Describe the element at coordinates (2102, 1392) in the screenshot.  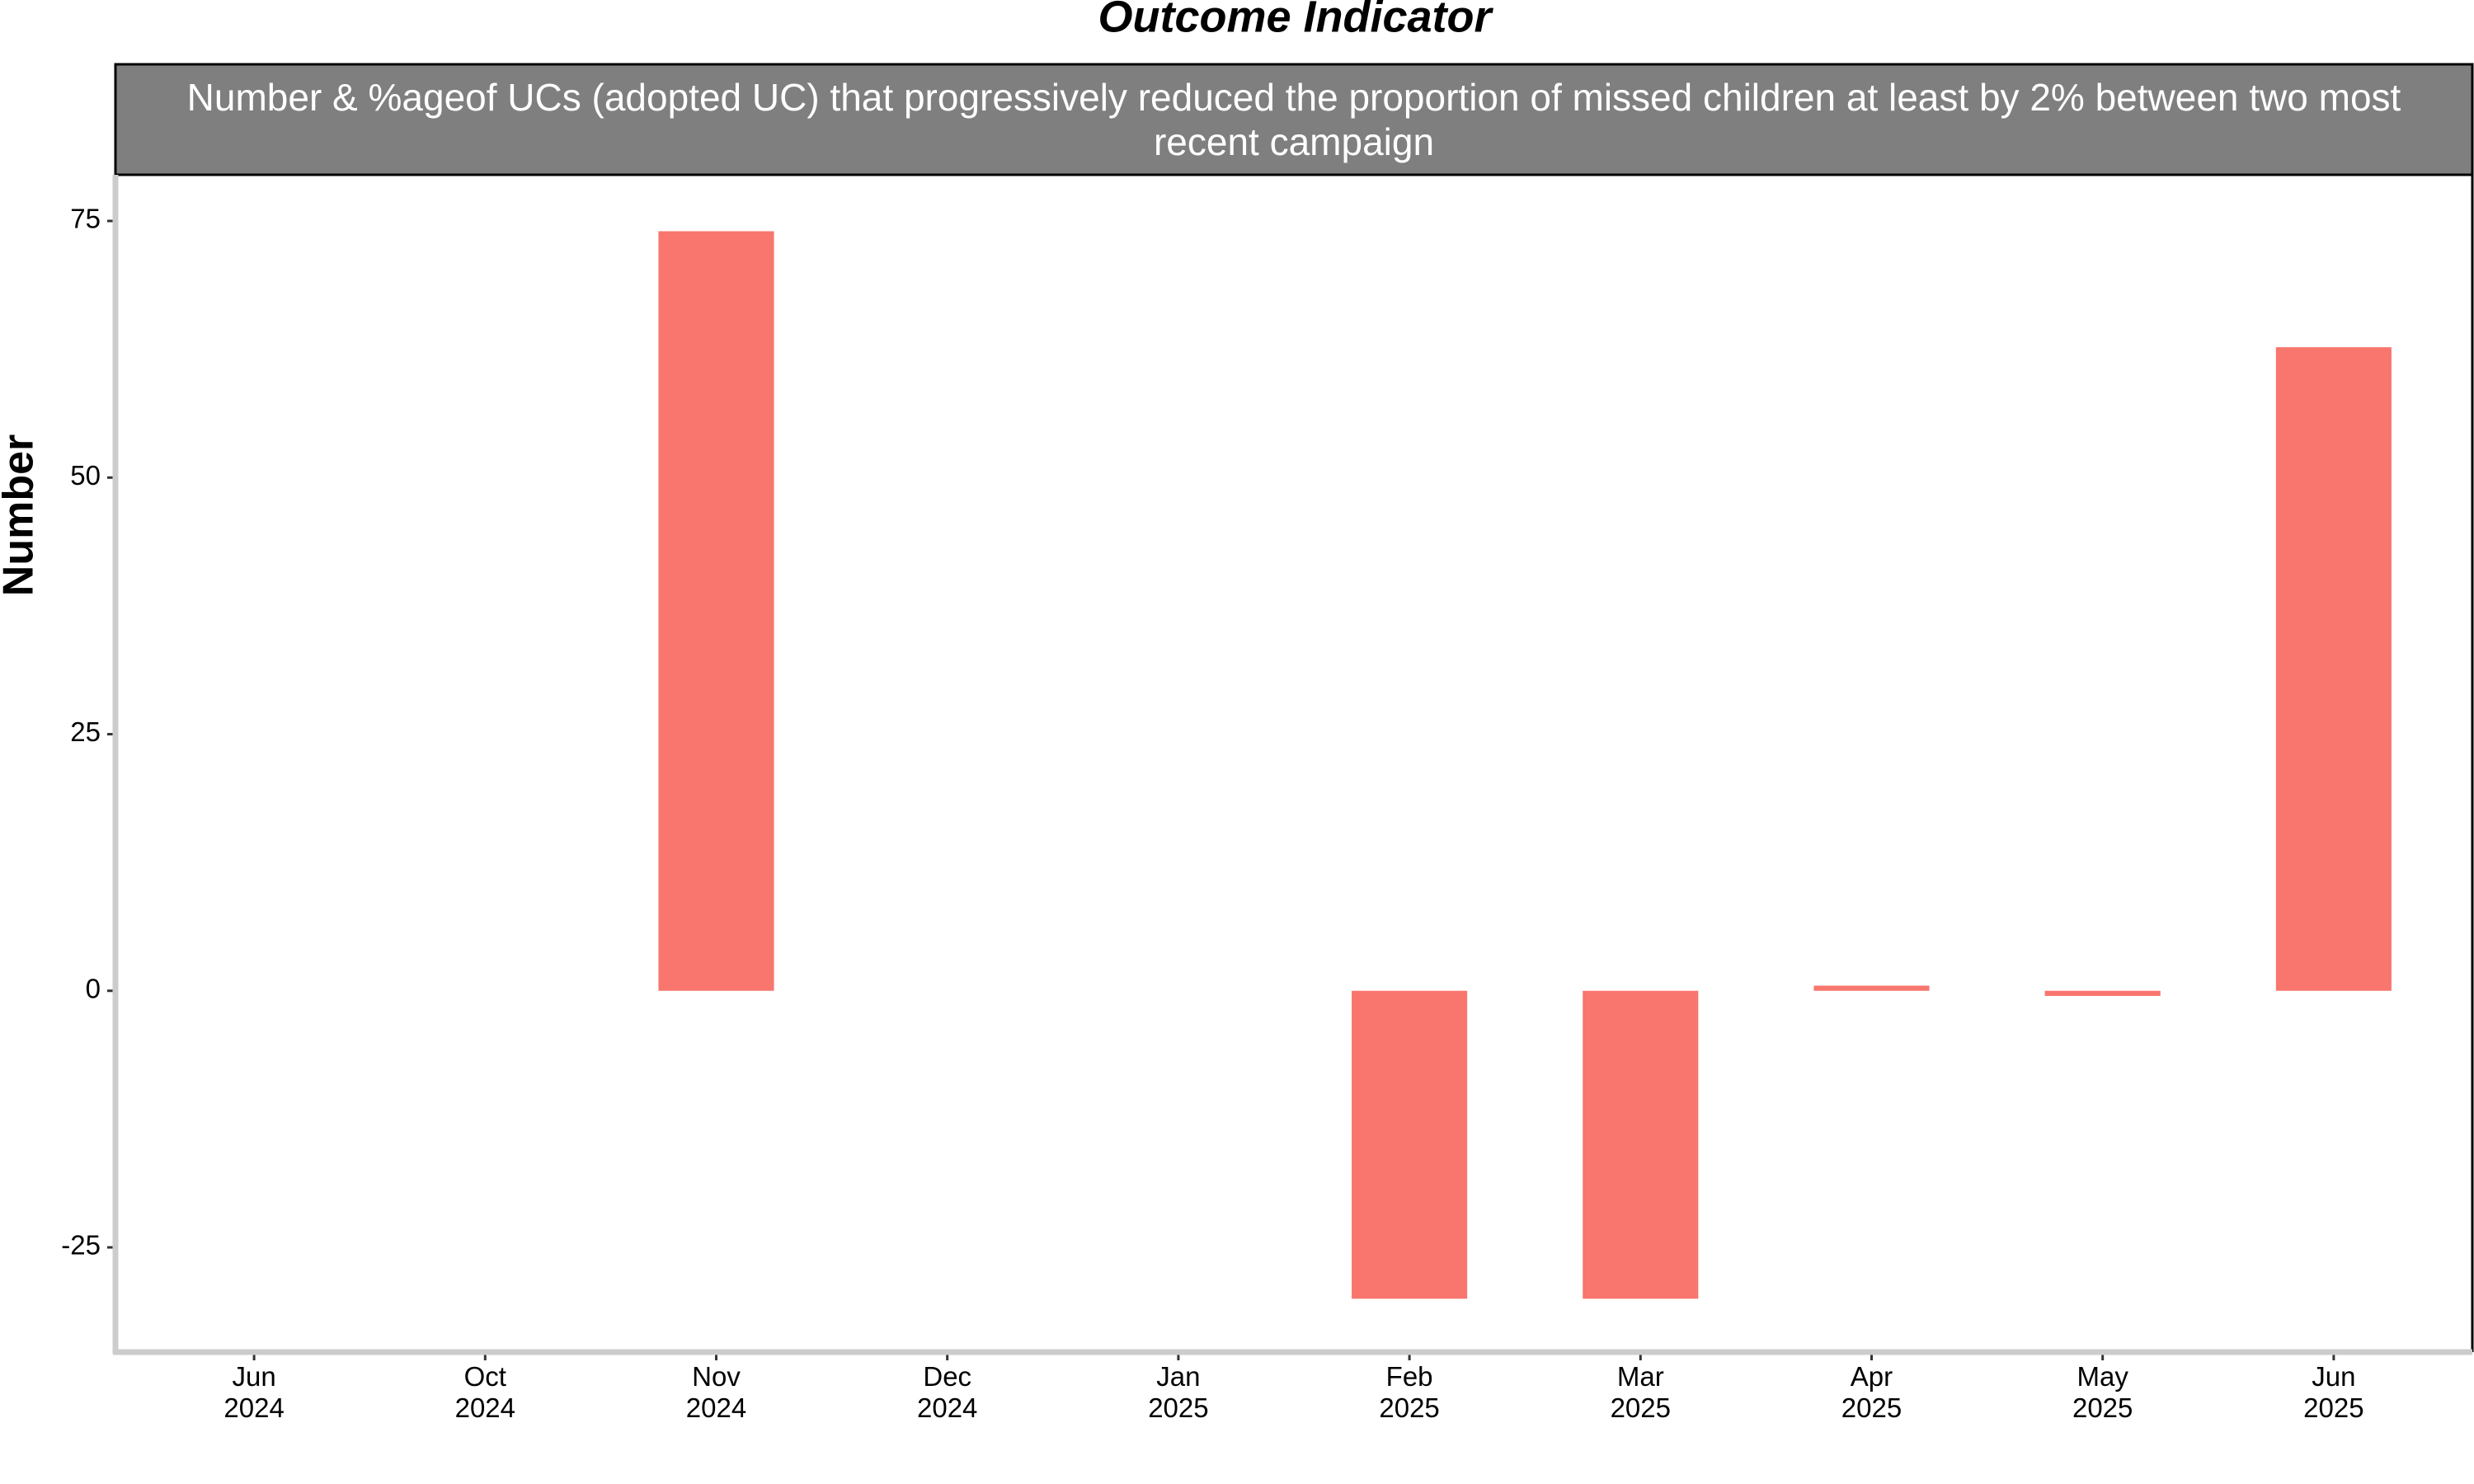
I see `x-tick-label: May 2025` at that location.